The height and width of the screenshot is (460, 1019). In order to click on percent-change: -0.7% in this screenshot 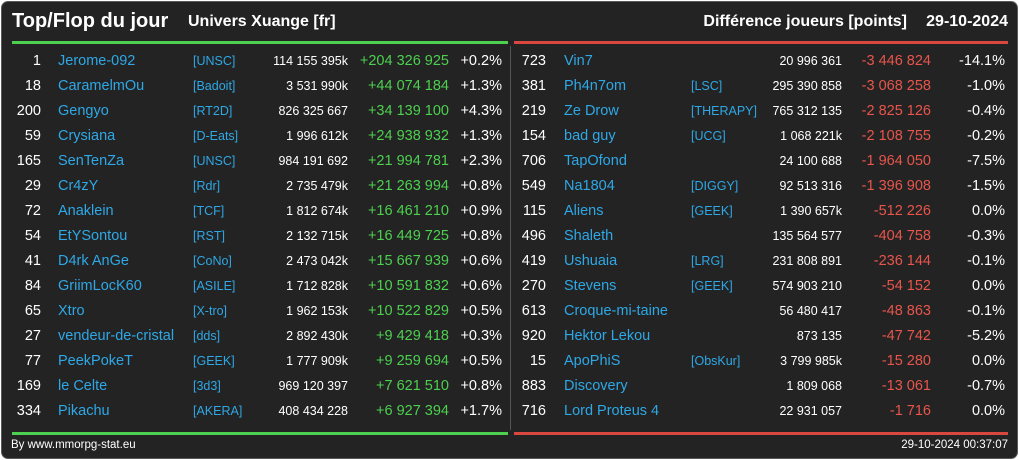, I will do `click(986, 386)`.